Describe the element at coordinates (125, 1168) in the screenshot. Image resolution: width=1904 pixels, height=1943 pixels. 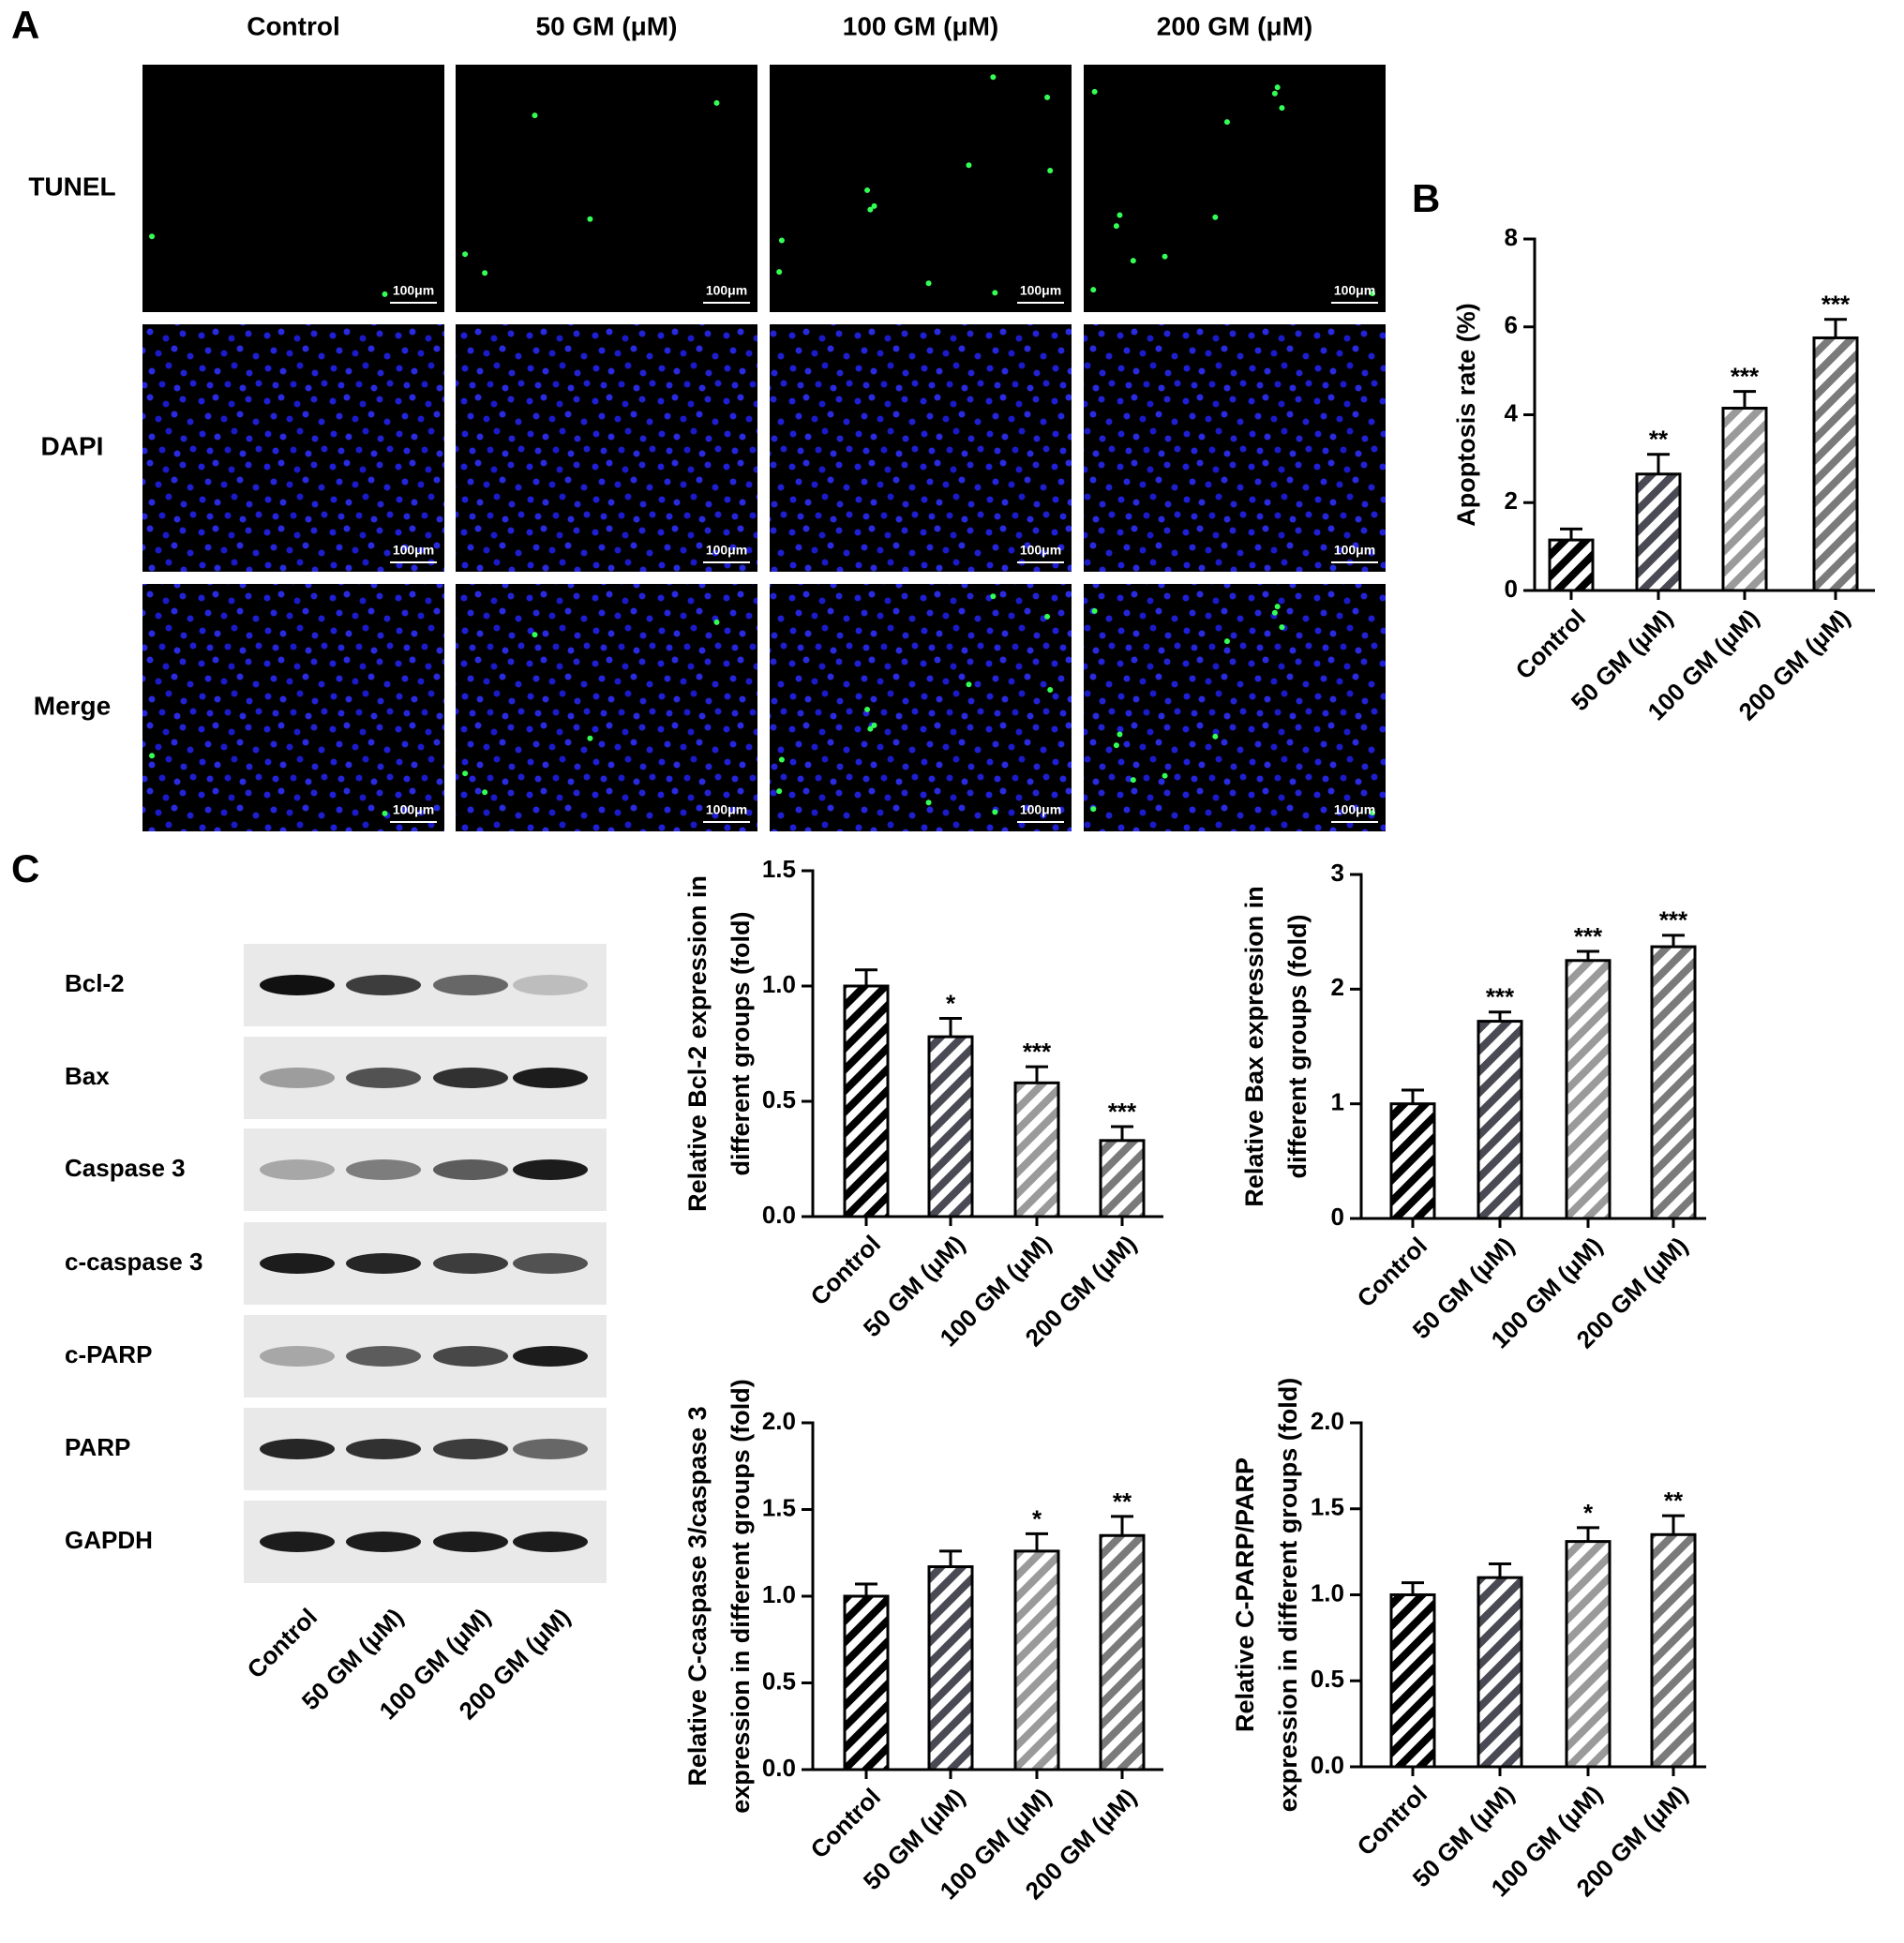
I see `protein-label: Caspase 3` at that location.